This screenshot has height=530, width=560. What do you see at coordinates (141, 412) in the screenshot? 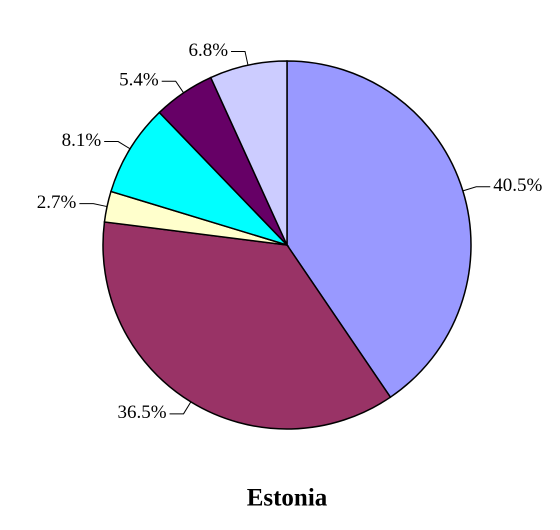
I see `data-label: 36.5%` at bounding box center [141, 412].